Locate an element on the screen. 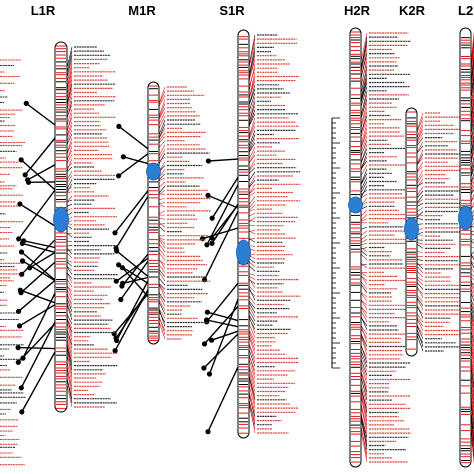 Image resolution: width=474 pixels, height=474 pixels. centromere is located at coordinates (355, 205).